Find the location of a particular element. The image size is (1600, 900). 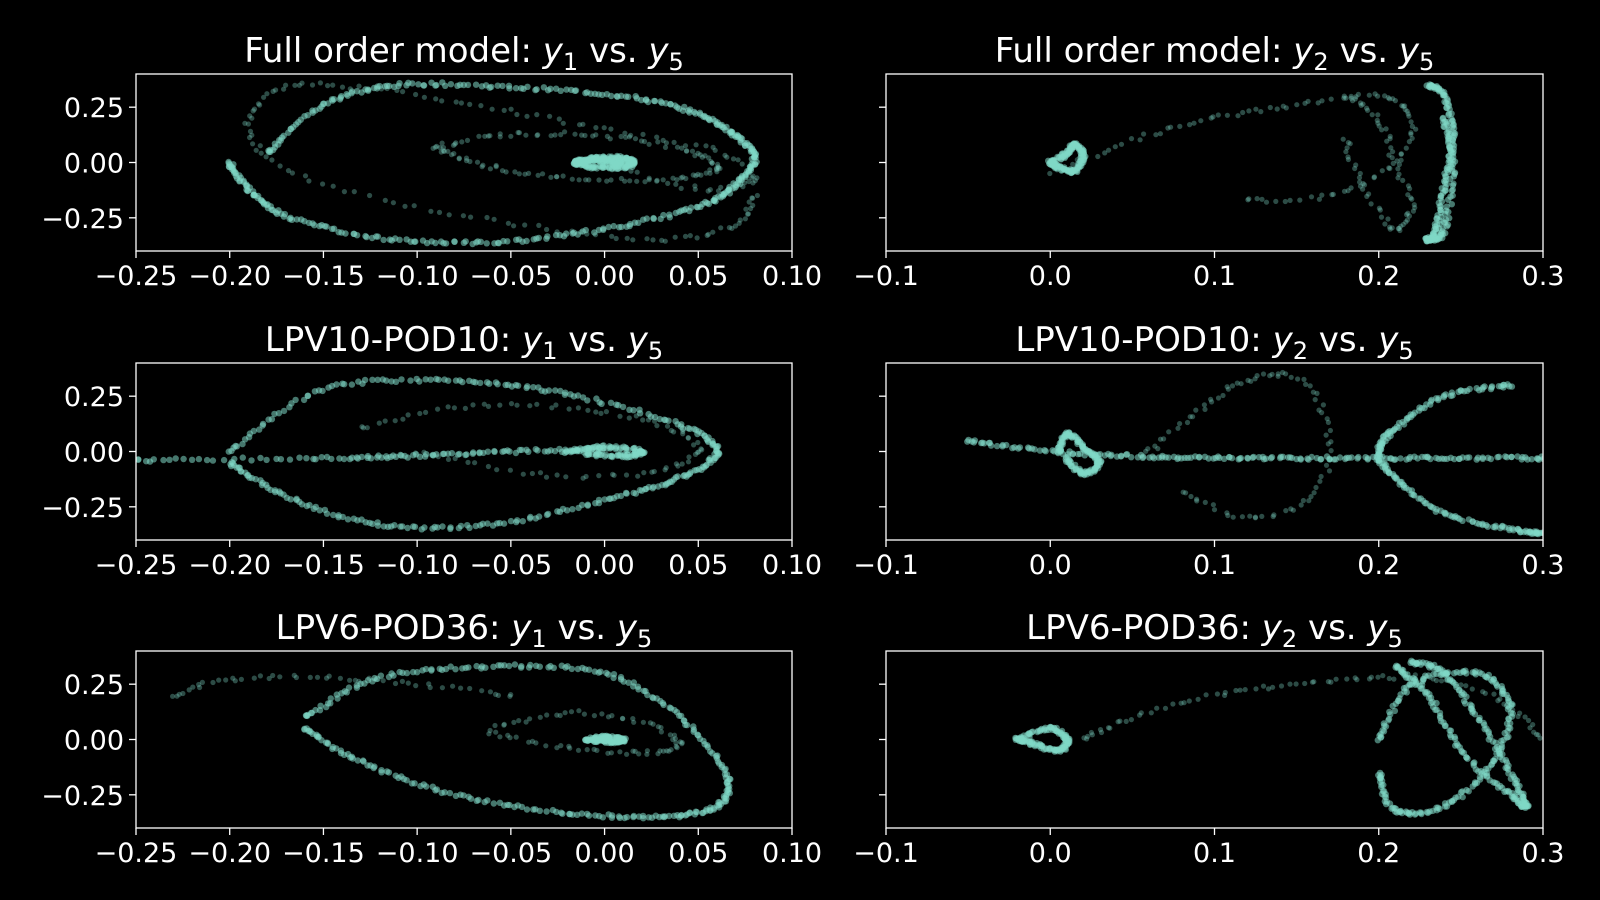

x-tick-label: −0.05 is located at coordinates (510, 565).